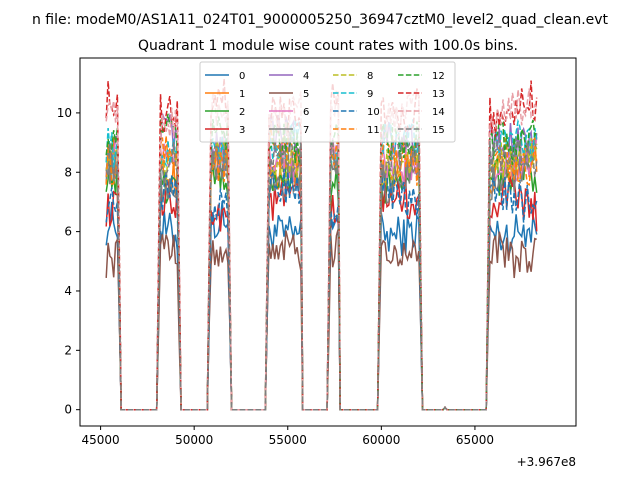 The image size is (640, 480). I want to click on legend-label: 5, so click(306, 94).